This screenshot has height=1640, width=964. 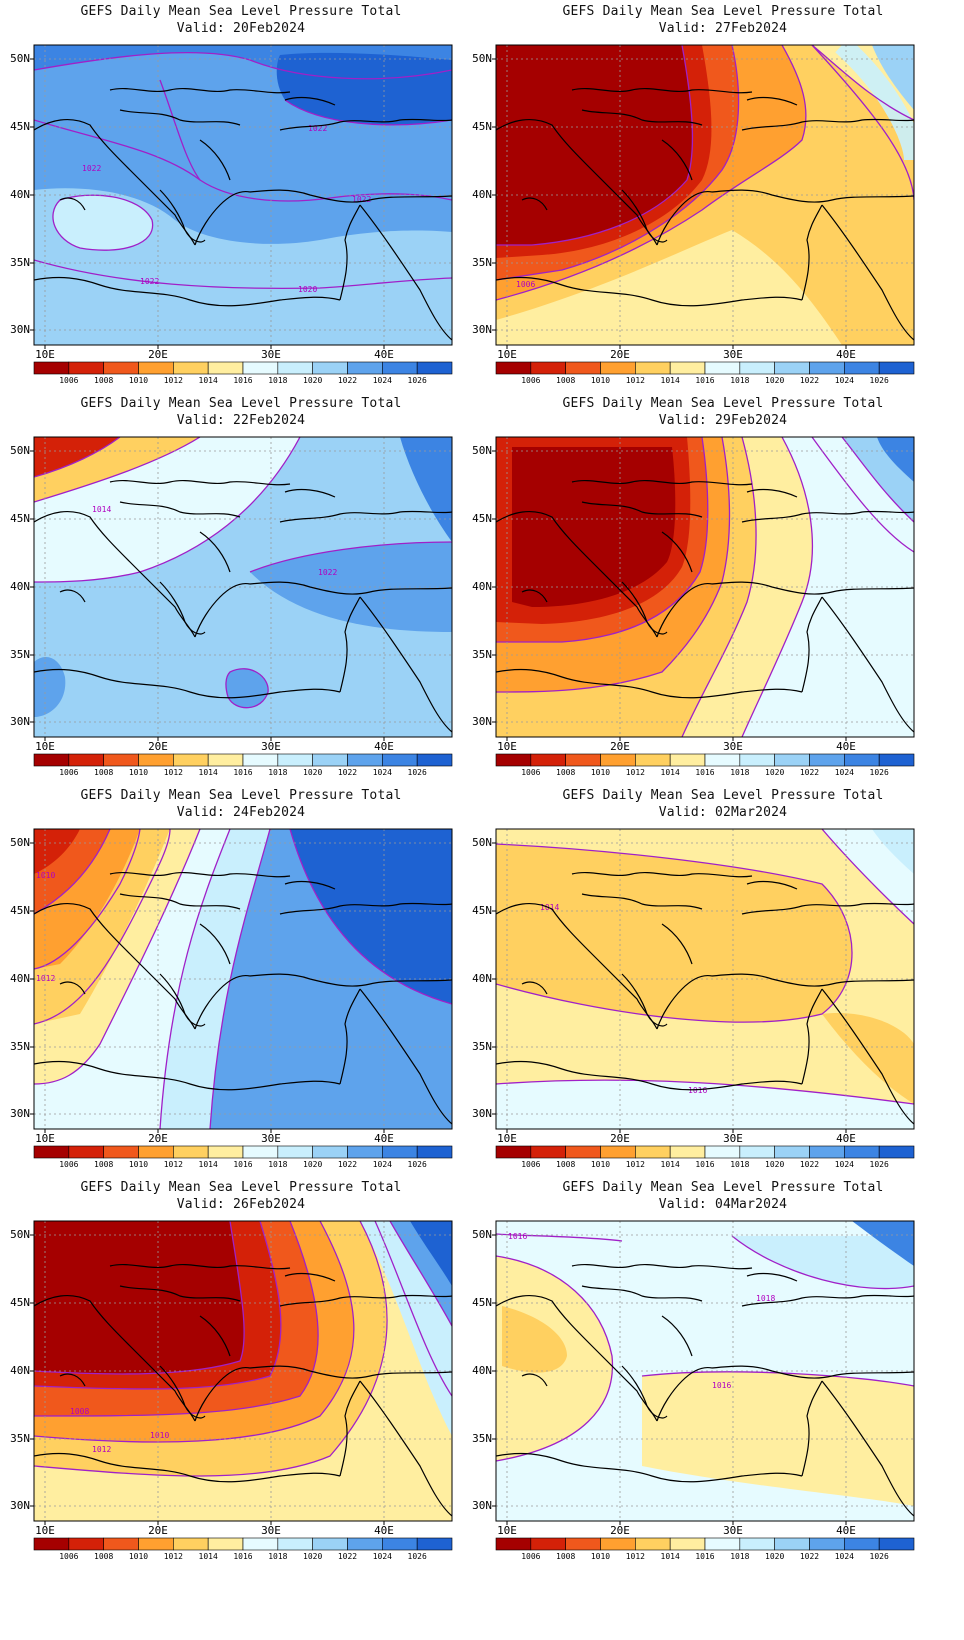 What do you see at coordinates (703, 209) in the screenshot?
I see `map-svg: 1006` at bounding box center [703, 209].